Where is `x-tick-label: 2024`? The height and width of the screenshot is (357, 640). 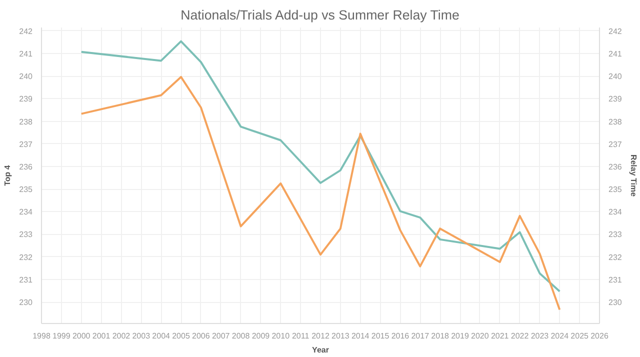
x-tick-label: 2024 is located at coordinates (560, 336).